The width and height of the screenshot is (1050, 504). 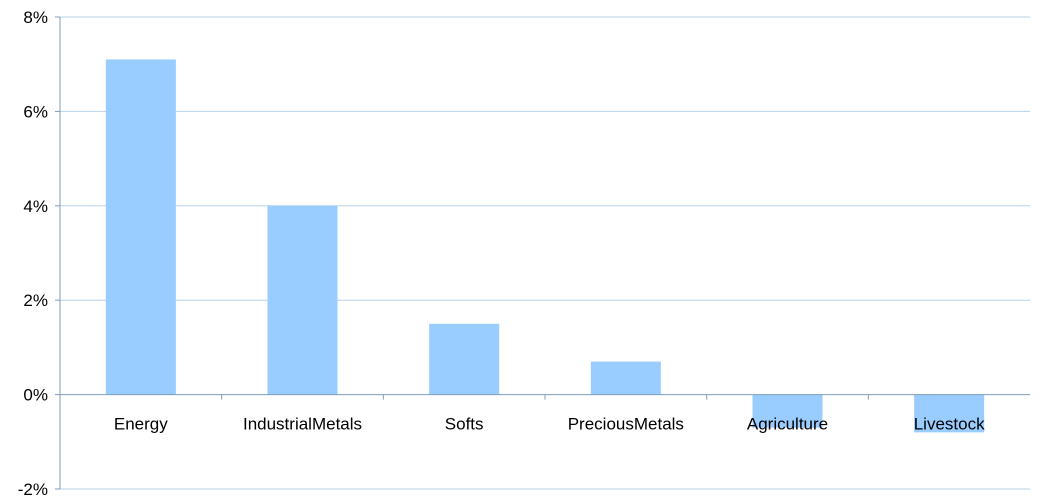 What do you see at coordinates (35, 395) in the screenshot?
I see `y-tick-label: 0%` at bounding box center [35, 395].